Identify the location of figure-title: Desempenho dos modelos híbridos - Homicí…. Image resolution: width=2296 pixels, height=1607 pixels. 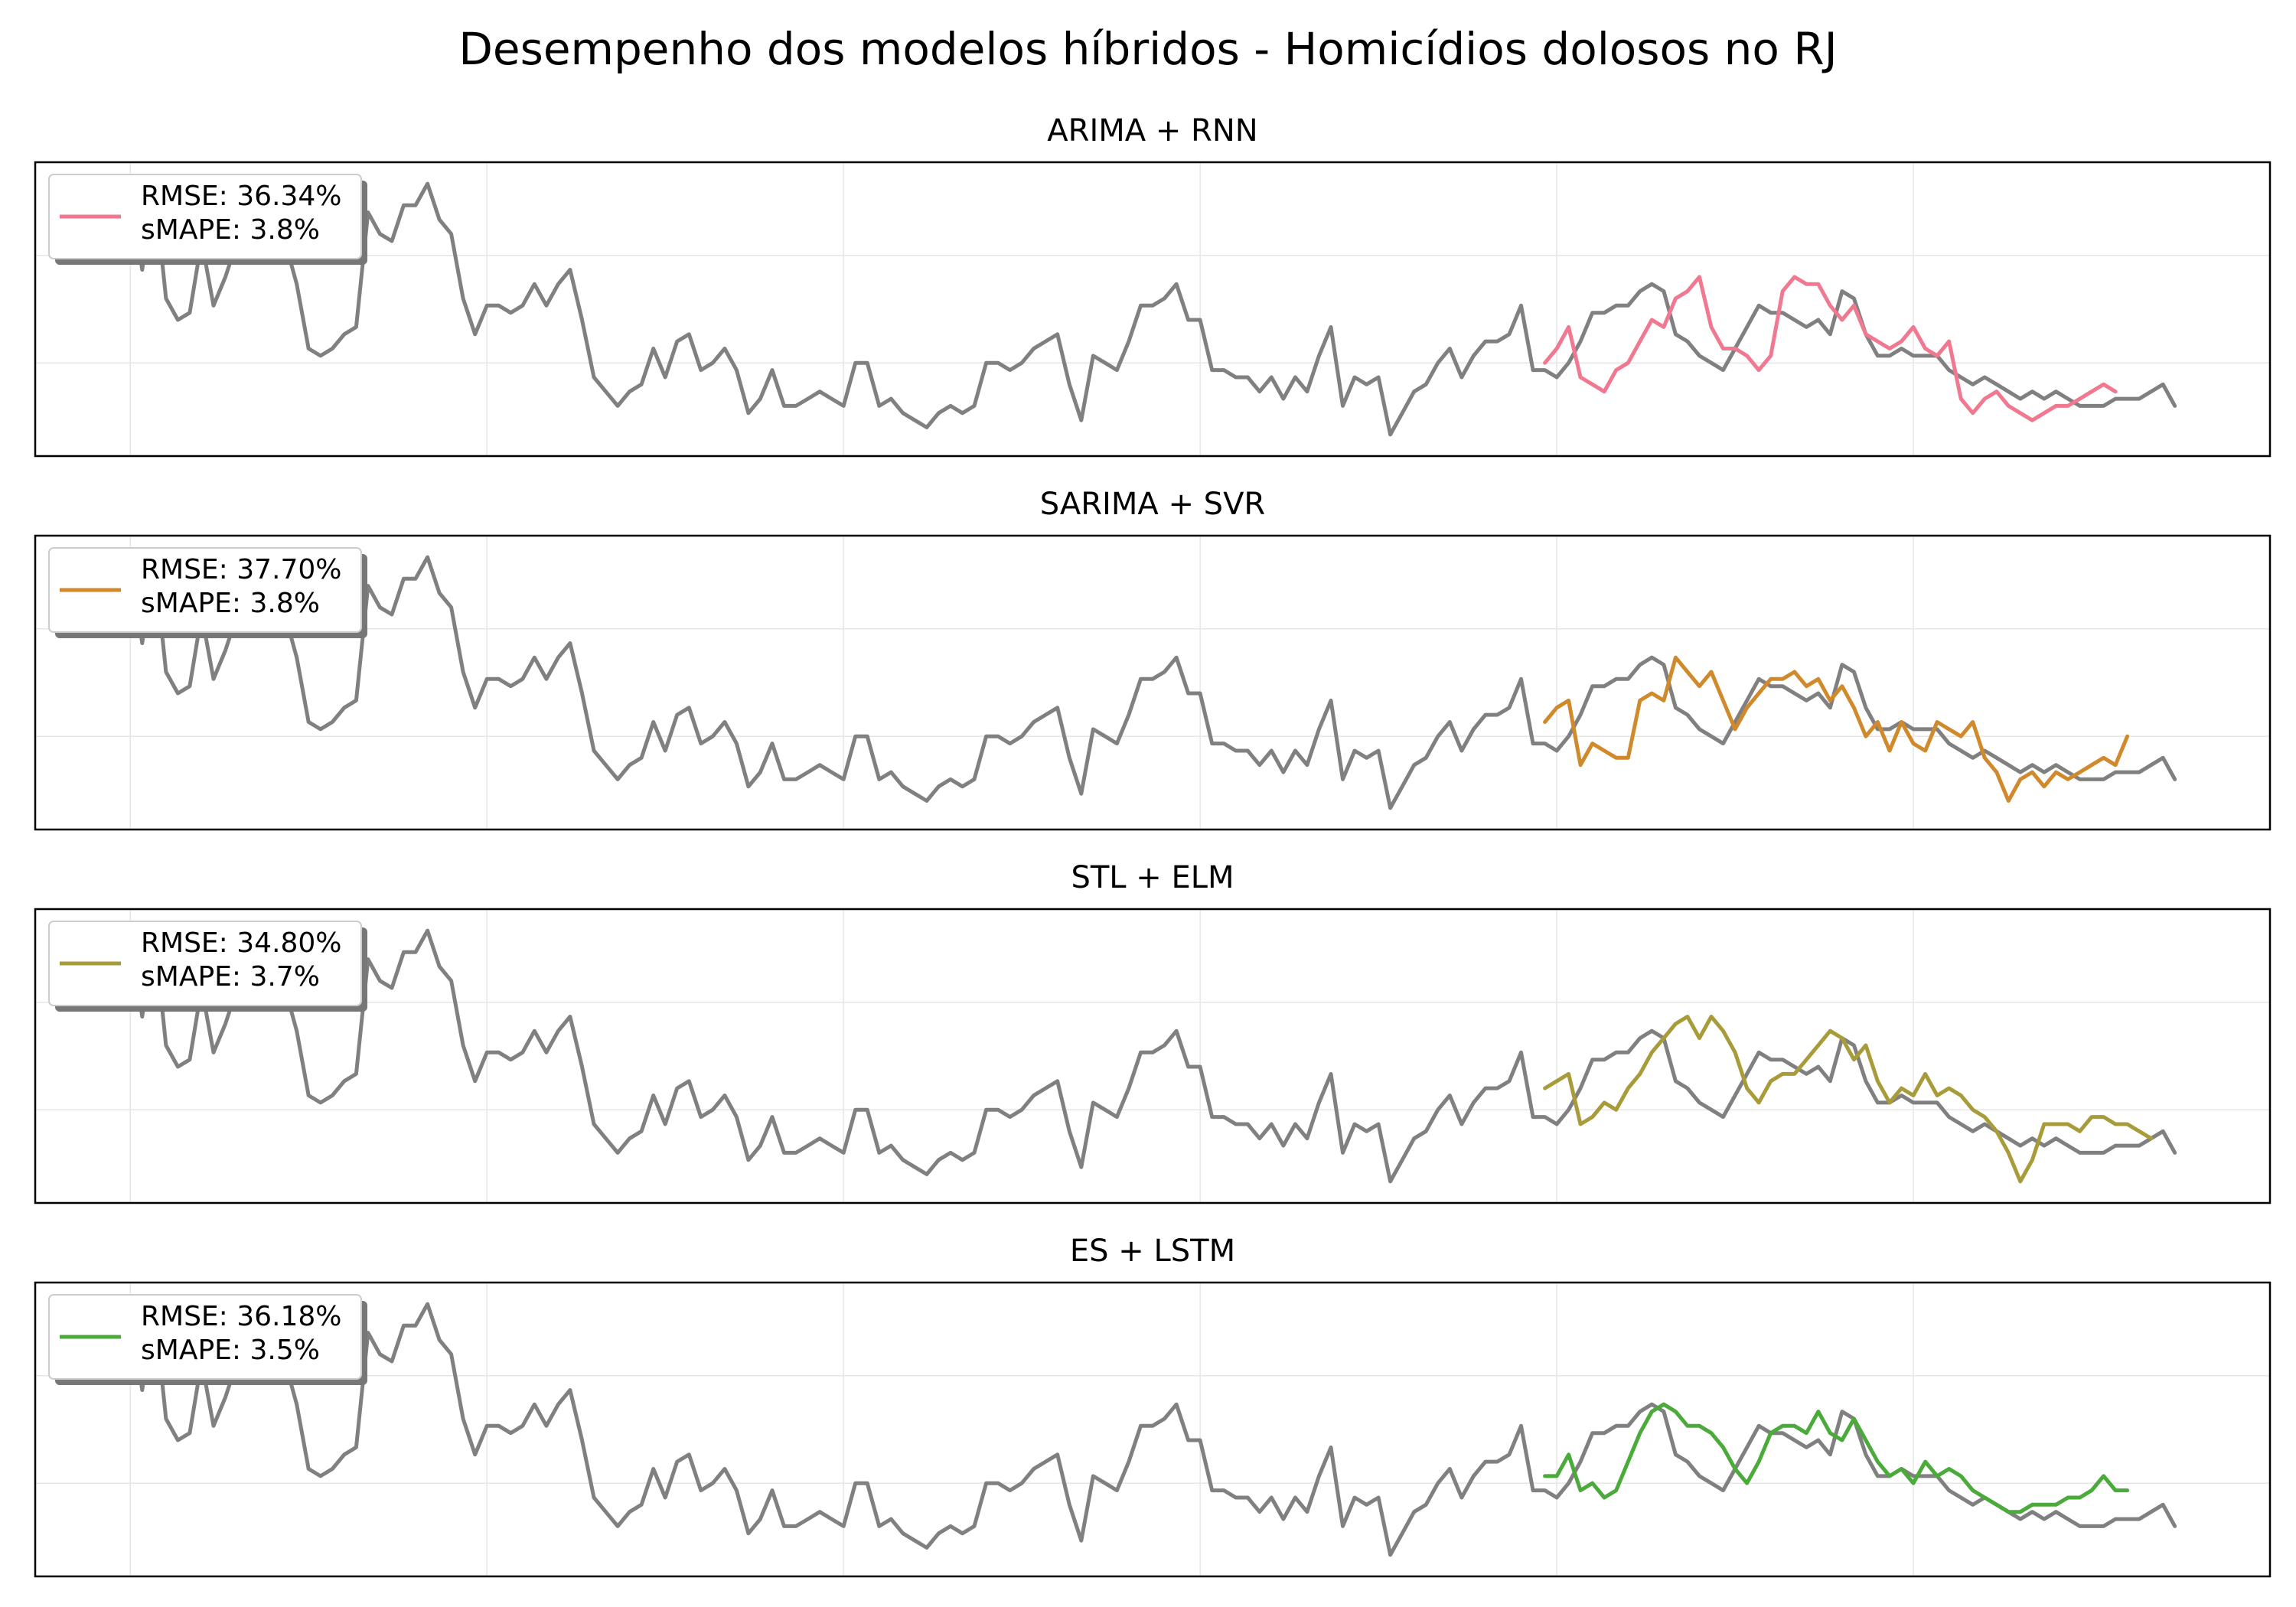
(1148, 49).